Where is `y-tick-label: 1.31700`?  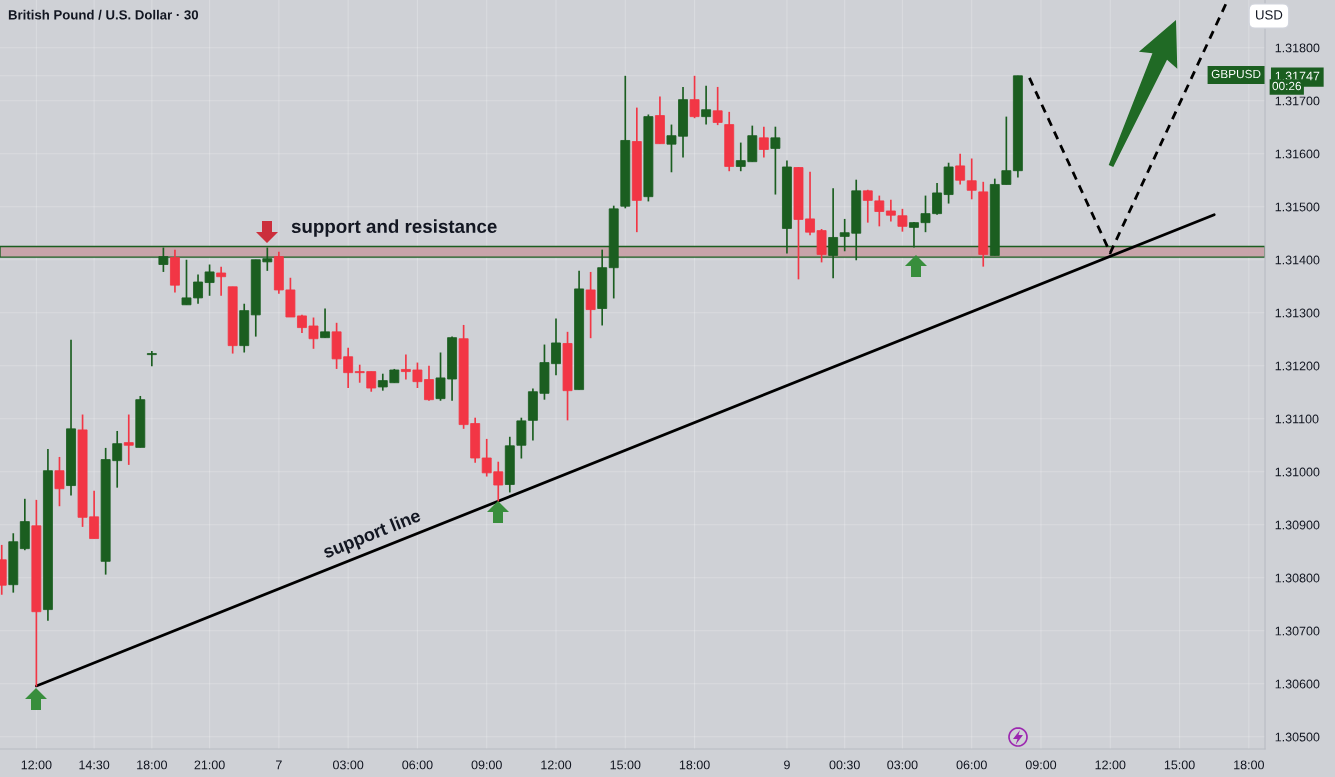
y-tick-label: 1.31700 is located at coordinates (1297, 101).